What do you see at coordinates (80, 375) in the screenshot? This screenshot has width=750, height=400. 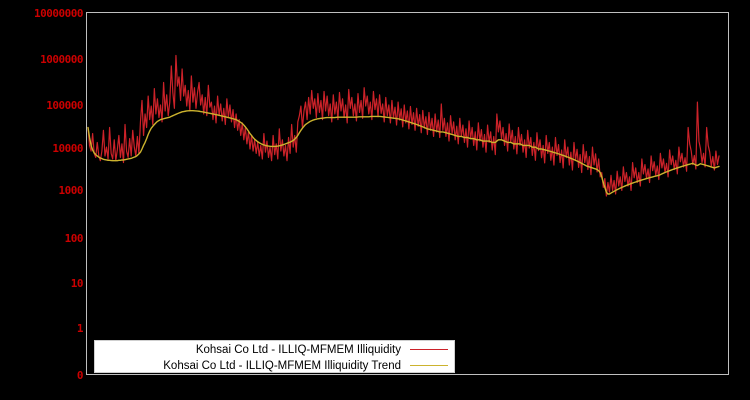 I see `y-tick-label: 0` at bounding box center [80, 375].